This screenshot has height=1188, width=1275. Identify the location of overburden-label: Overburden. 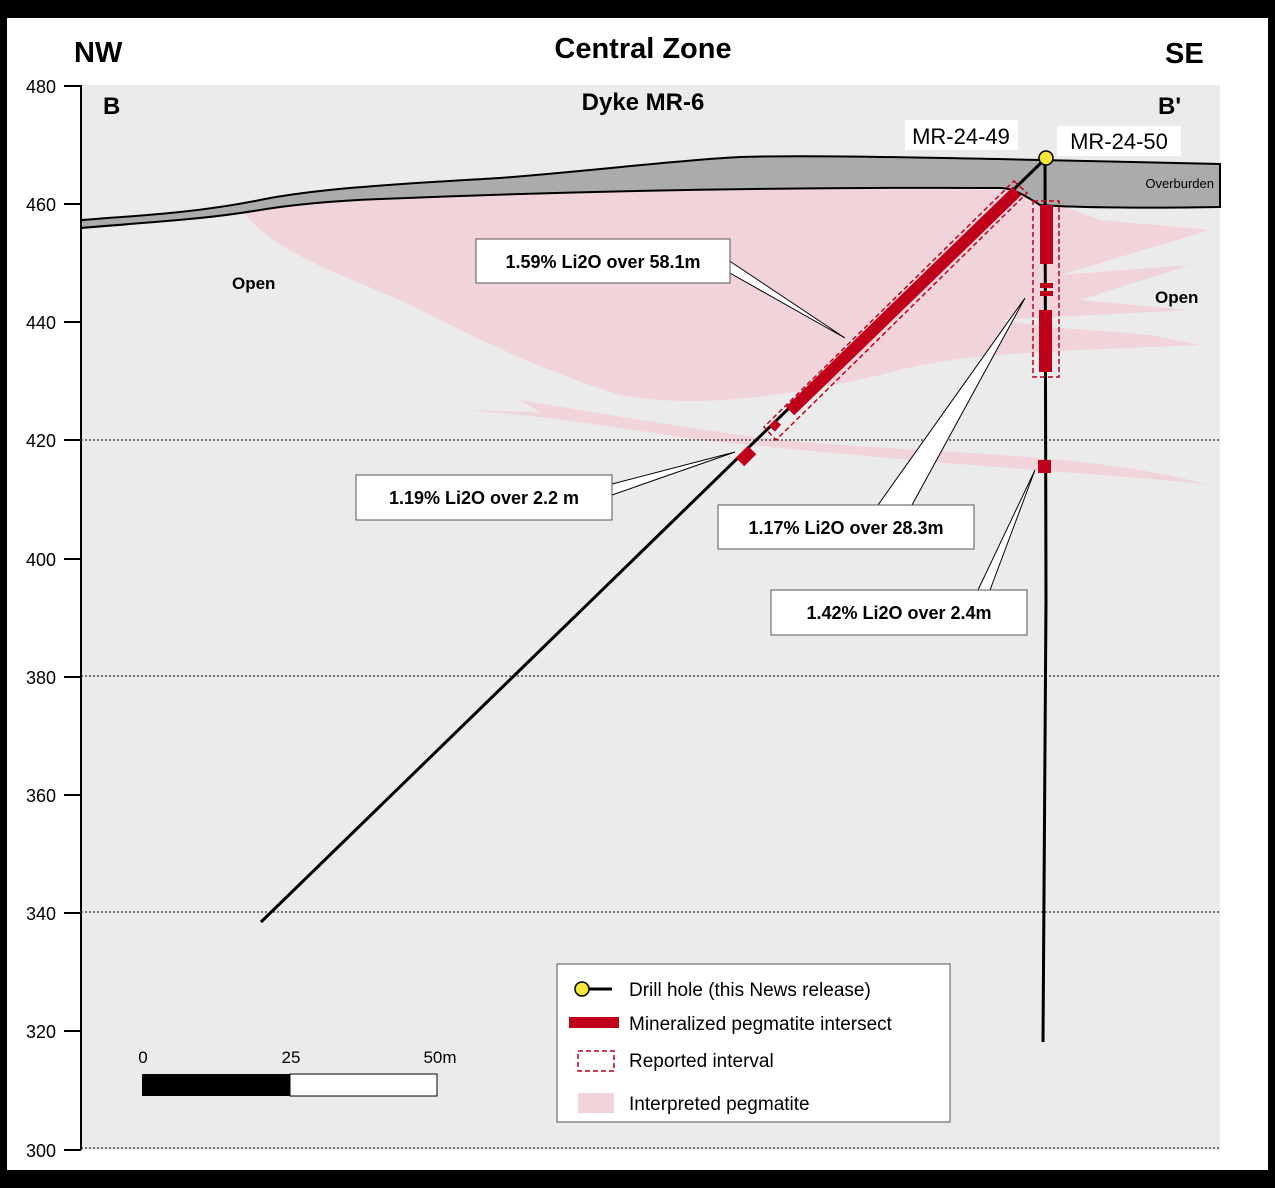
(1179, 183).